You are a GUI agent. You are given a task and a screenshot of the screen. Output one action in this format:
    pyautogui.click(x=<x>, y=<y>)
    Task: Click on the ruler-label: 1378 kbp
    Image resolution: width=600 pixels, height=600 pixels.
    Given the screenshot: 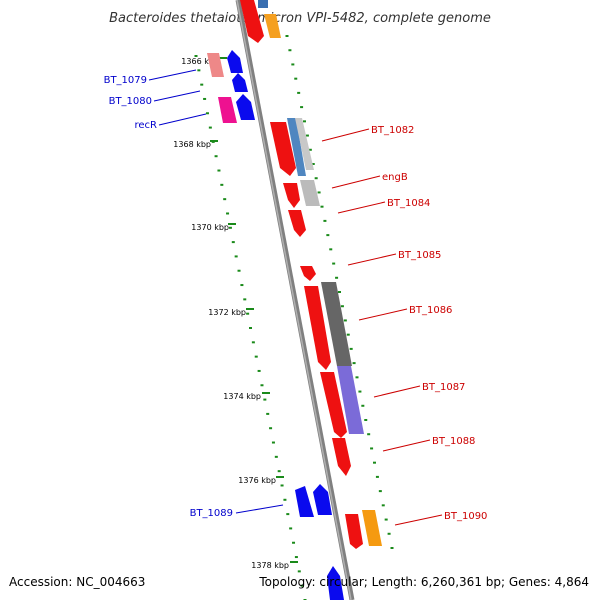 What is the action you would take?
    pyautogui.click(x=270, y=565)
    